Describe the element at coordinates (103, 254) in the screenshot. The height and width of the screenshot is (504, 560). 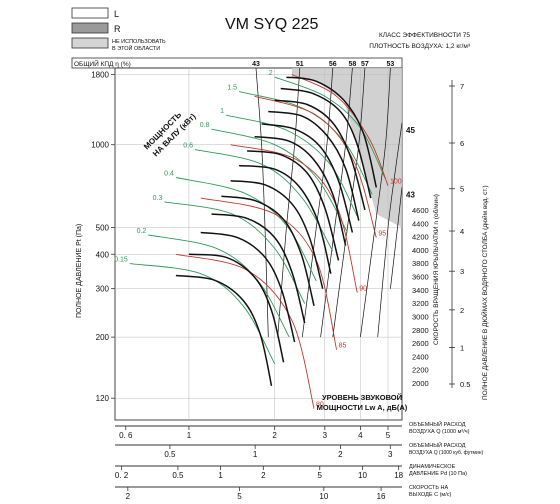
I see `y-tick-label: 400` at that location.